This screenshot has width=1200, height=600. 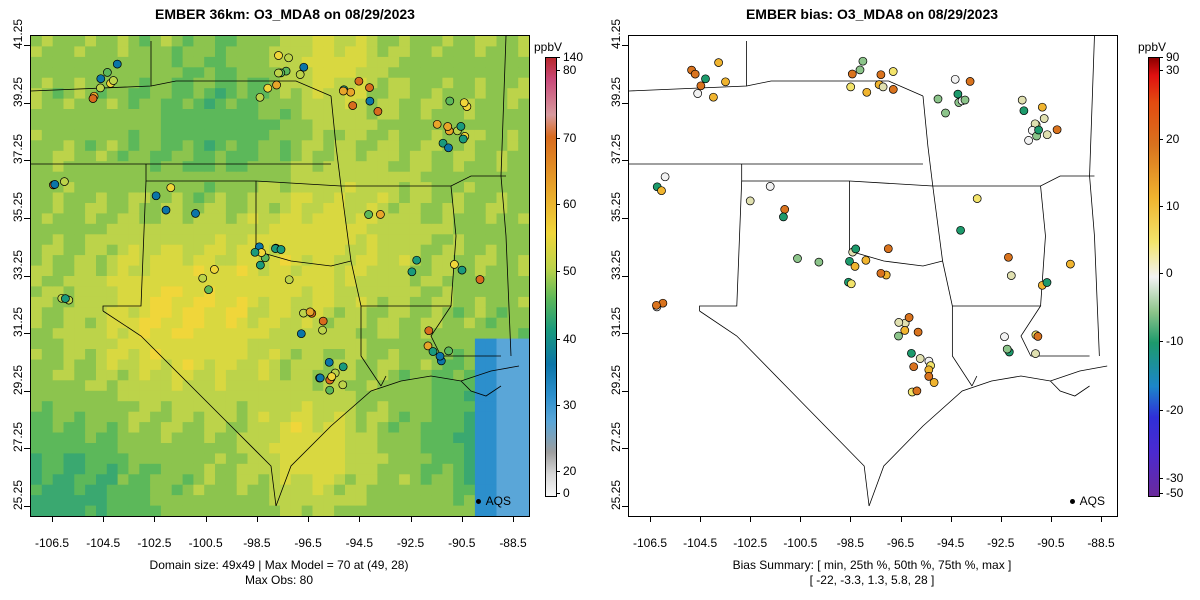 What do you see at coordinates (285, 14) in the screenshot?
I see `left-map-title: EMBER 36km: O3_MDA8 on 08/29/2023` at bounding box center [285, 14].